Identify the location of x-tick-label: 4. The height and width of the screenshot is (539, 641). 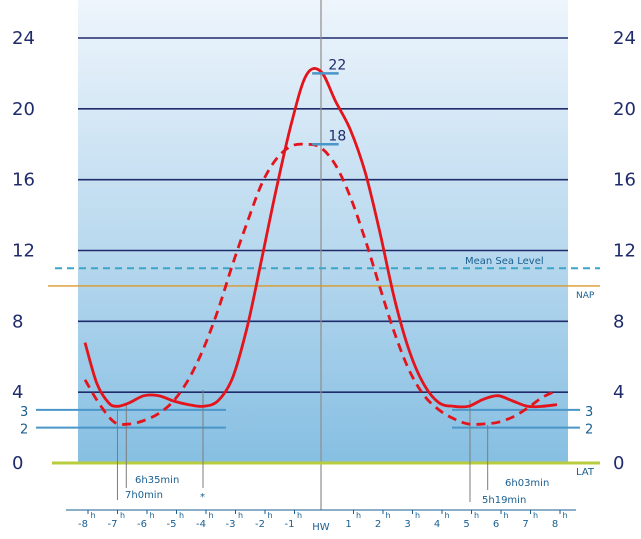
(437, 524).